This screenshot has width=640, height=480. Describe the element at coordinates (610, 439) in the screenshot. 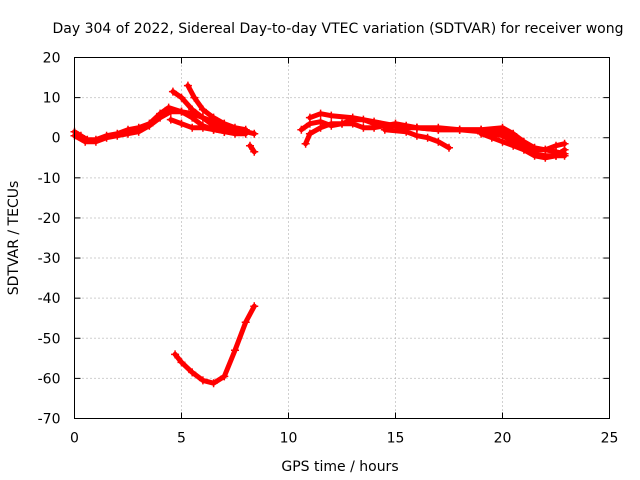

I see `x-tick-label: 25` at that location.